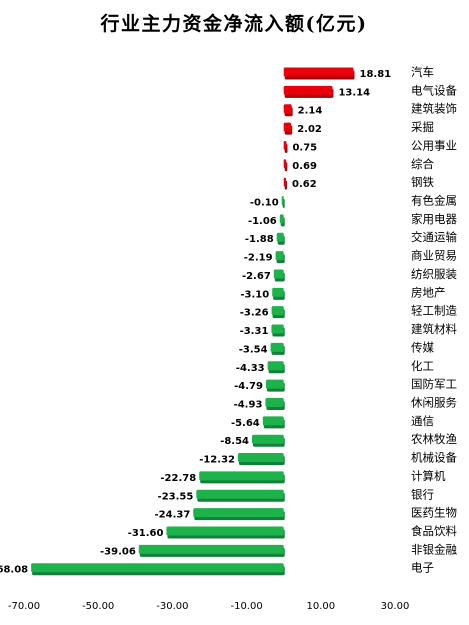  Describe the element at coordinates (434, 439) in the screenshot. I see `category-label: 农林牧渔` at that location.